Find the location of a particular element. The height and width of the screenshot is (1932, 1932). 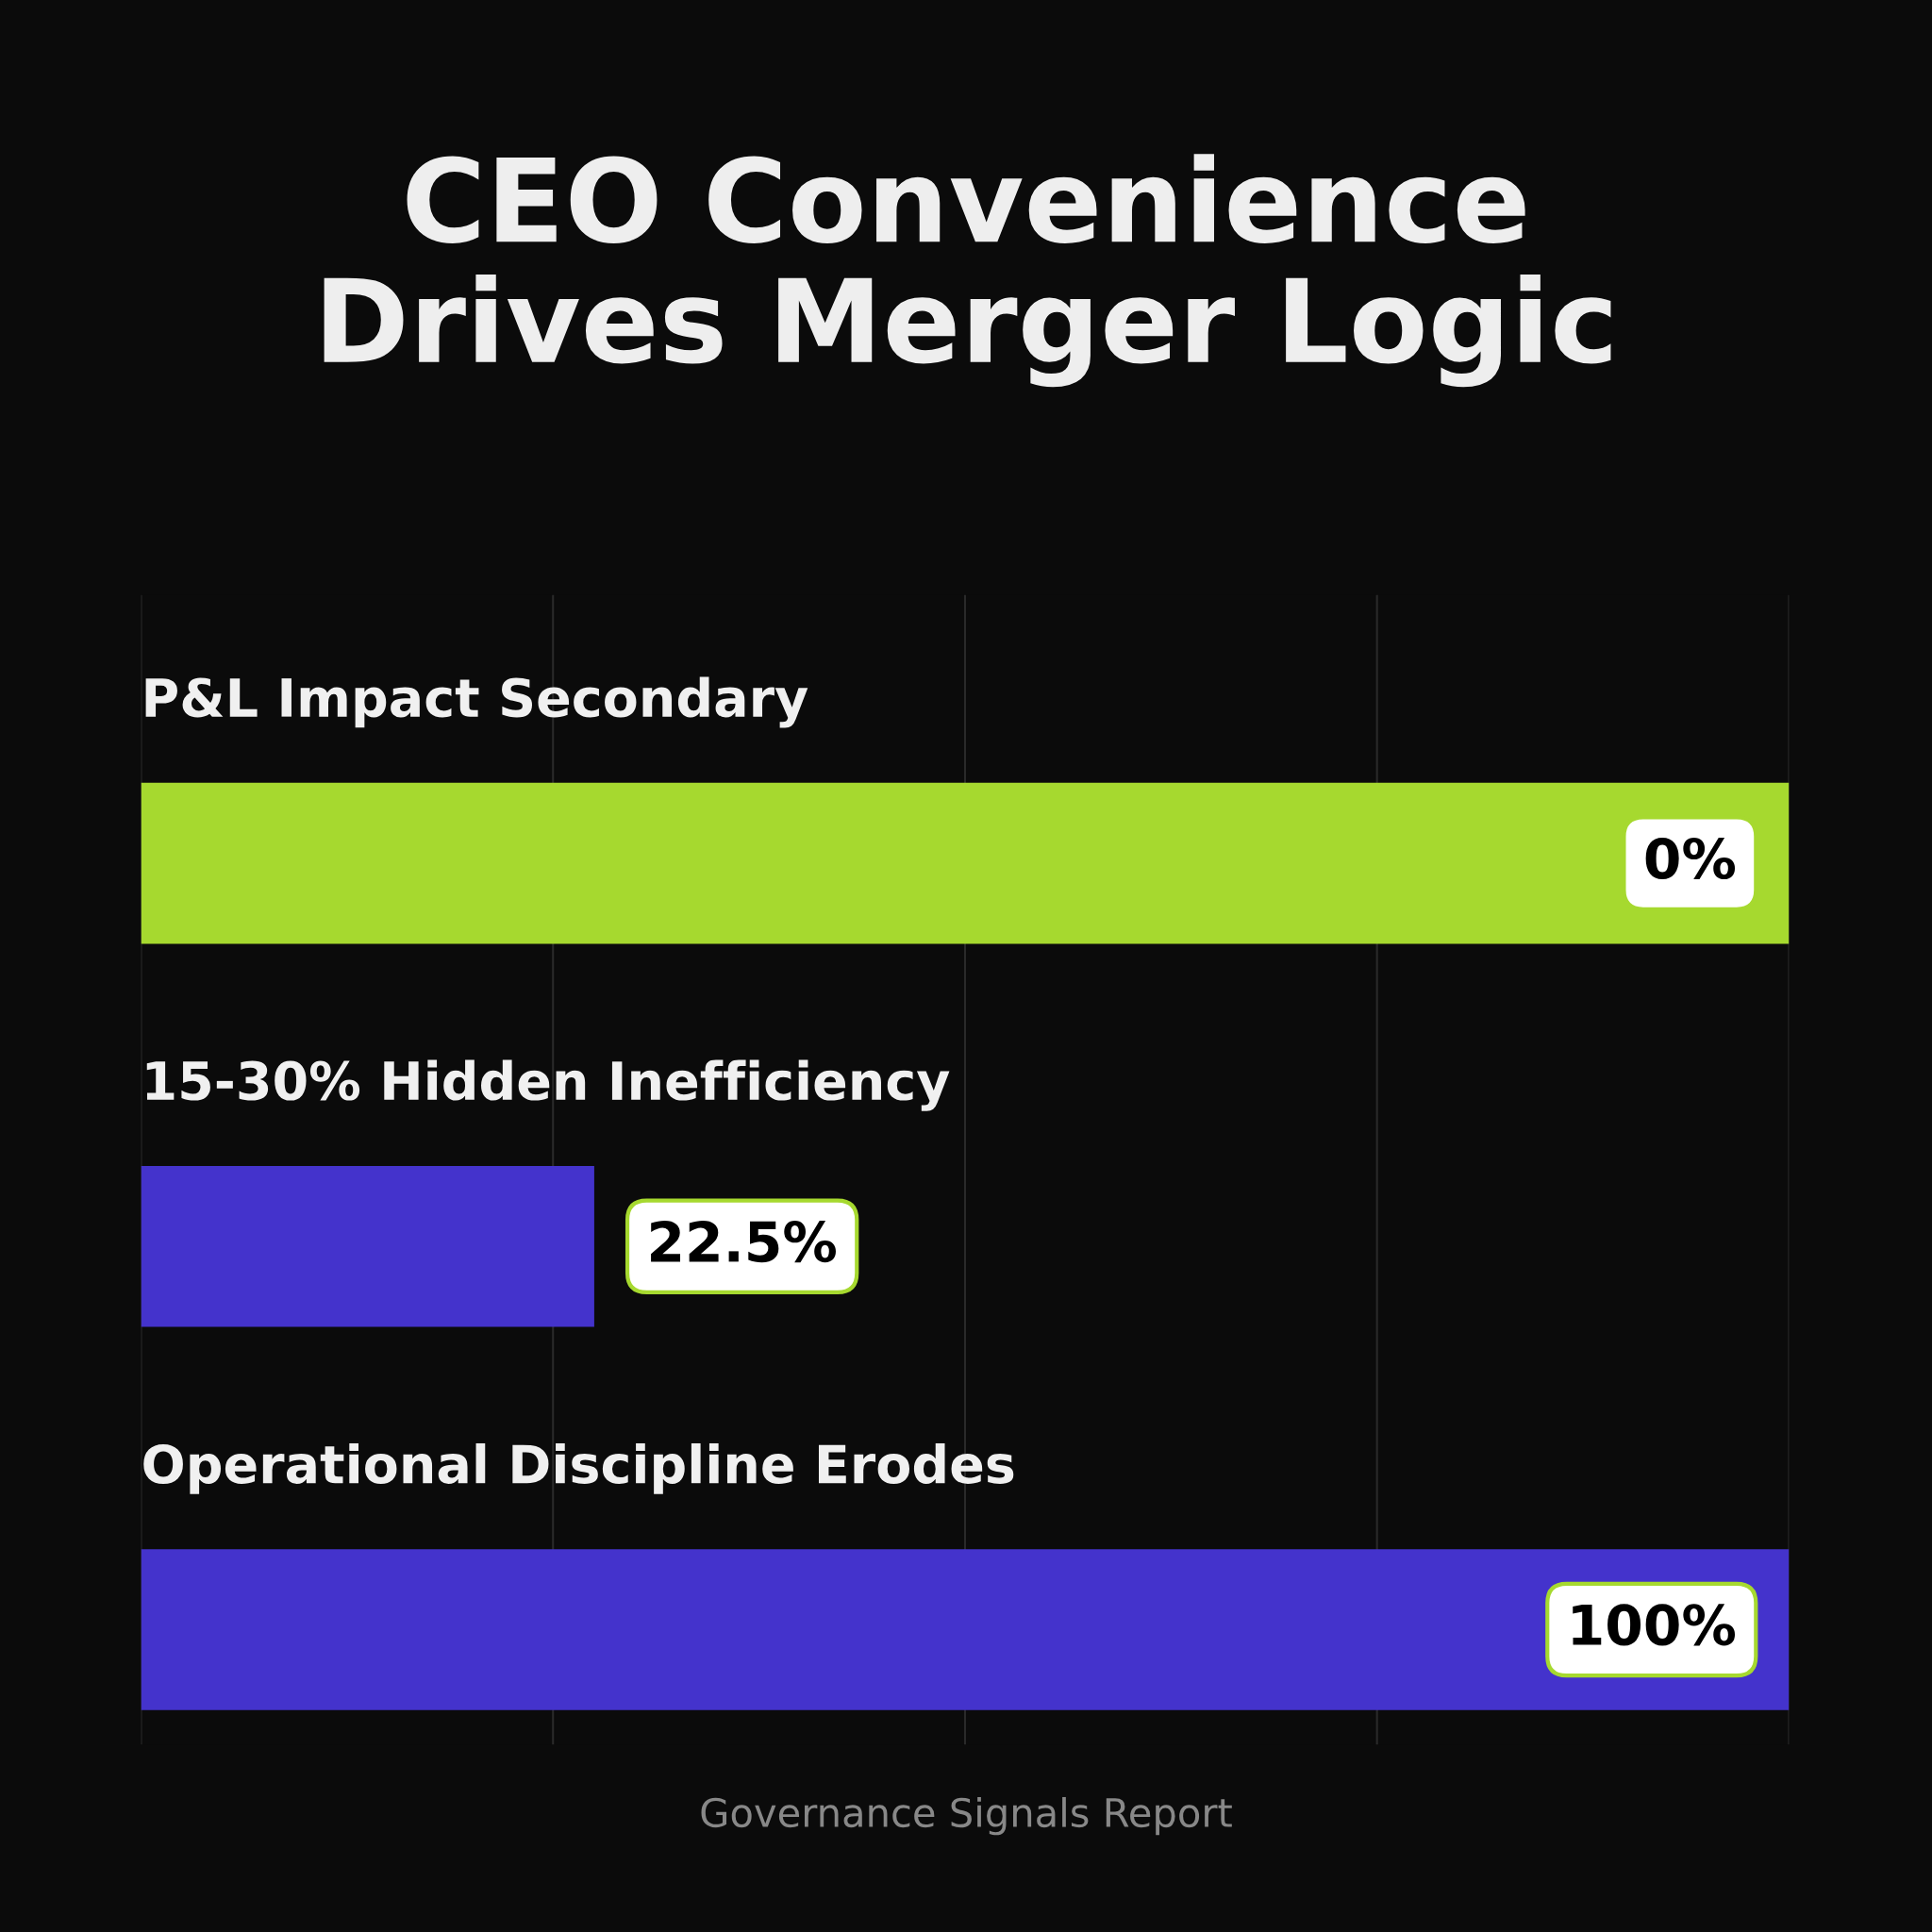

text: Governance Signals Report is located at coordinates (967, 1816).